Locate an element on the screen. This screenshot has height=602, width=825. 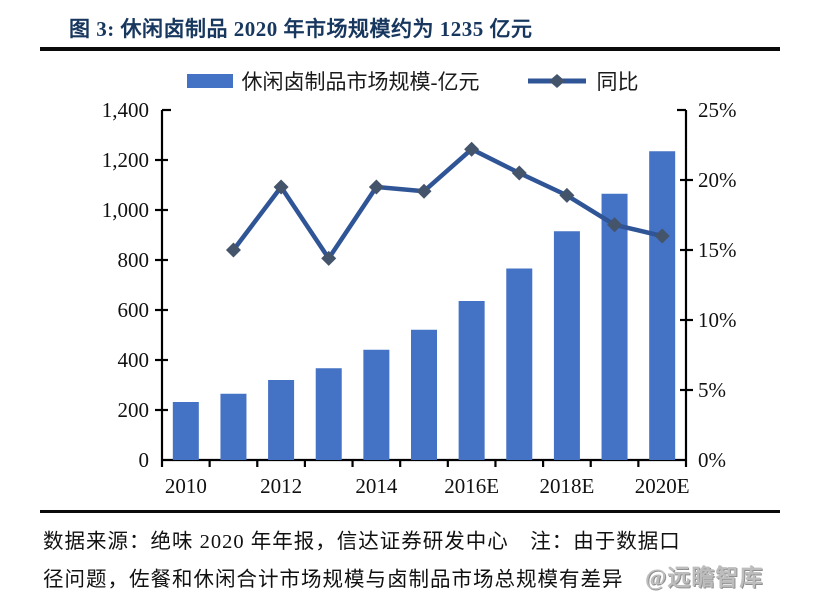
bar-swatch-icon is located at coordinates (209, 81).